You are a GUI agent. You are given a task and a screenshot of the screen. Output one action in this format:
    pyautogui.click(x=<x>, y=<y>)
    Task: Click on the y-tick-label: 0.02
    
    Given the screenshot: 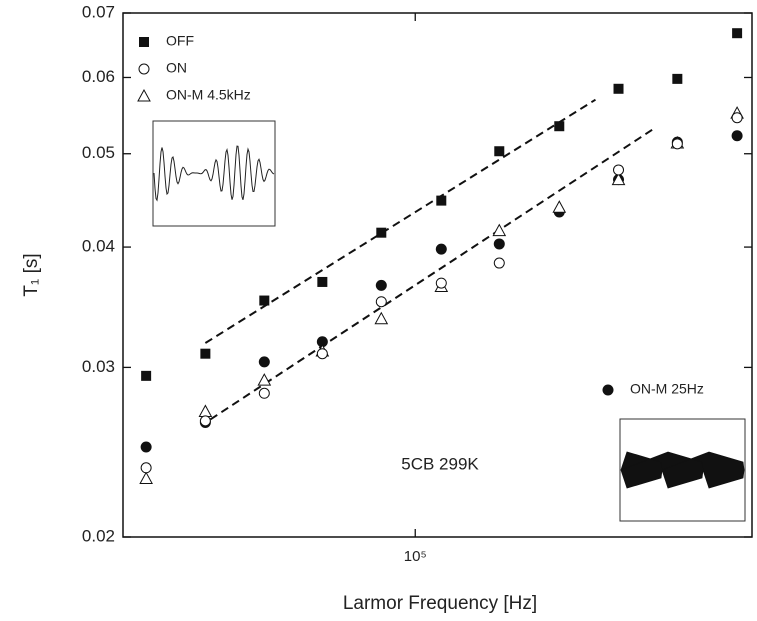 What is the action you would take?
    pyautogui.click(x=98, y=535)
    